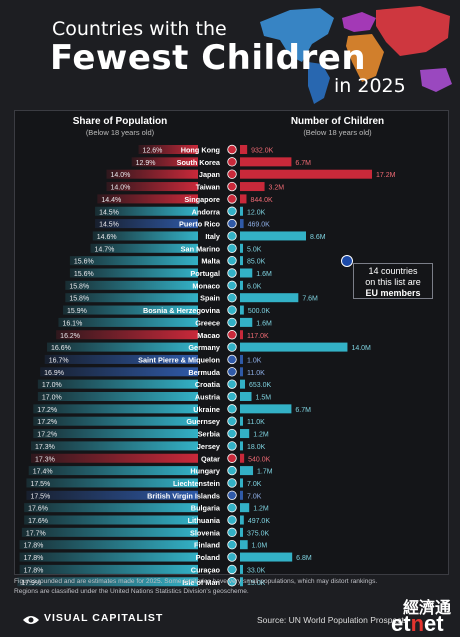 This screenshot has width=460, height=637. What do you see at coordinates (254, 249) in the screenshot?
I see `children-label: 5.0K` at bounding box center [254, 249].